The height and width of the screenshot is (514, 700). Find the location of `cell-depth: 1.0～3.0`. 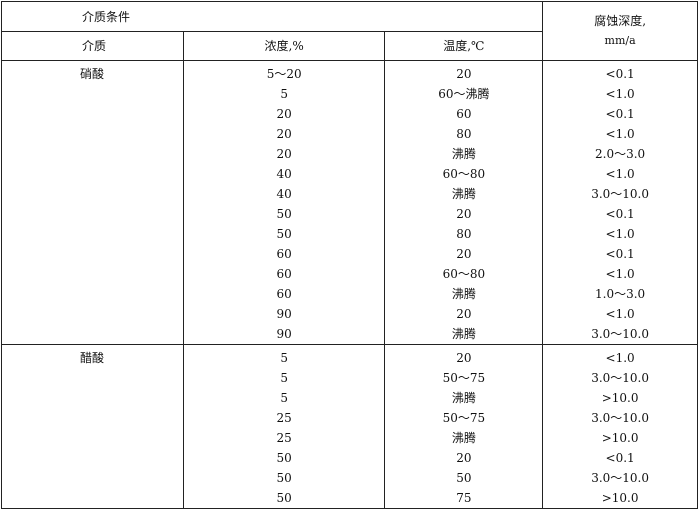

cell-depth: 1.0～3.0 is located at coordinates (620, 294).